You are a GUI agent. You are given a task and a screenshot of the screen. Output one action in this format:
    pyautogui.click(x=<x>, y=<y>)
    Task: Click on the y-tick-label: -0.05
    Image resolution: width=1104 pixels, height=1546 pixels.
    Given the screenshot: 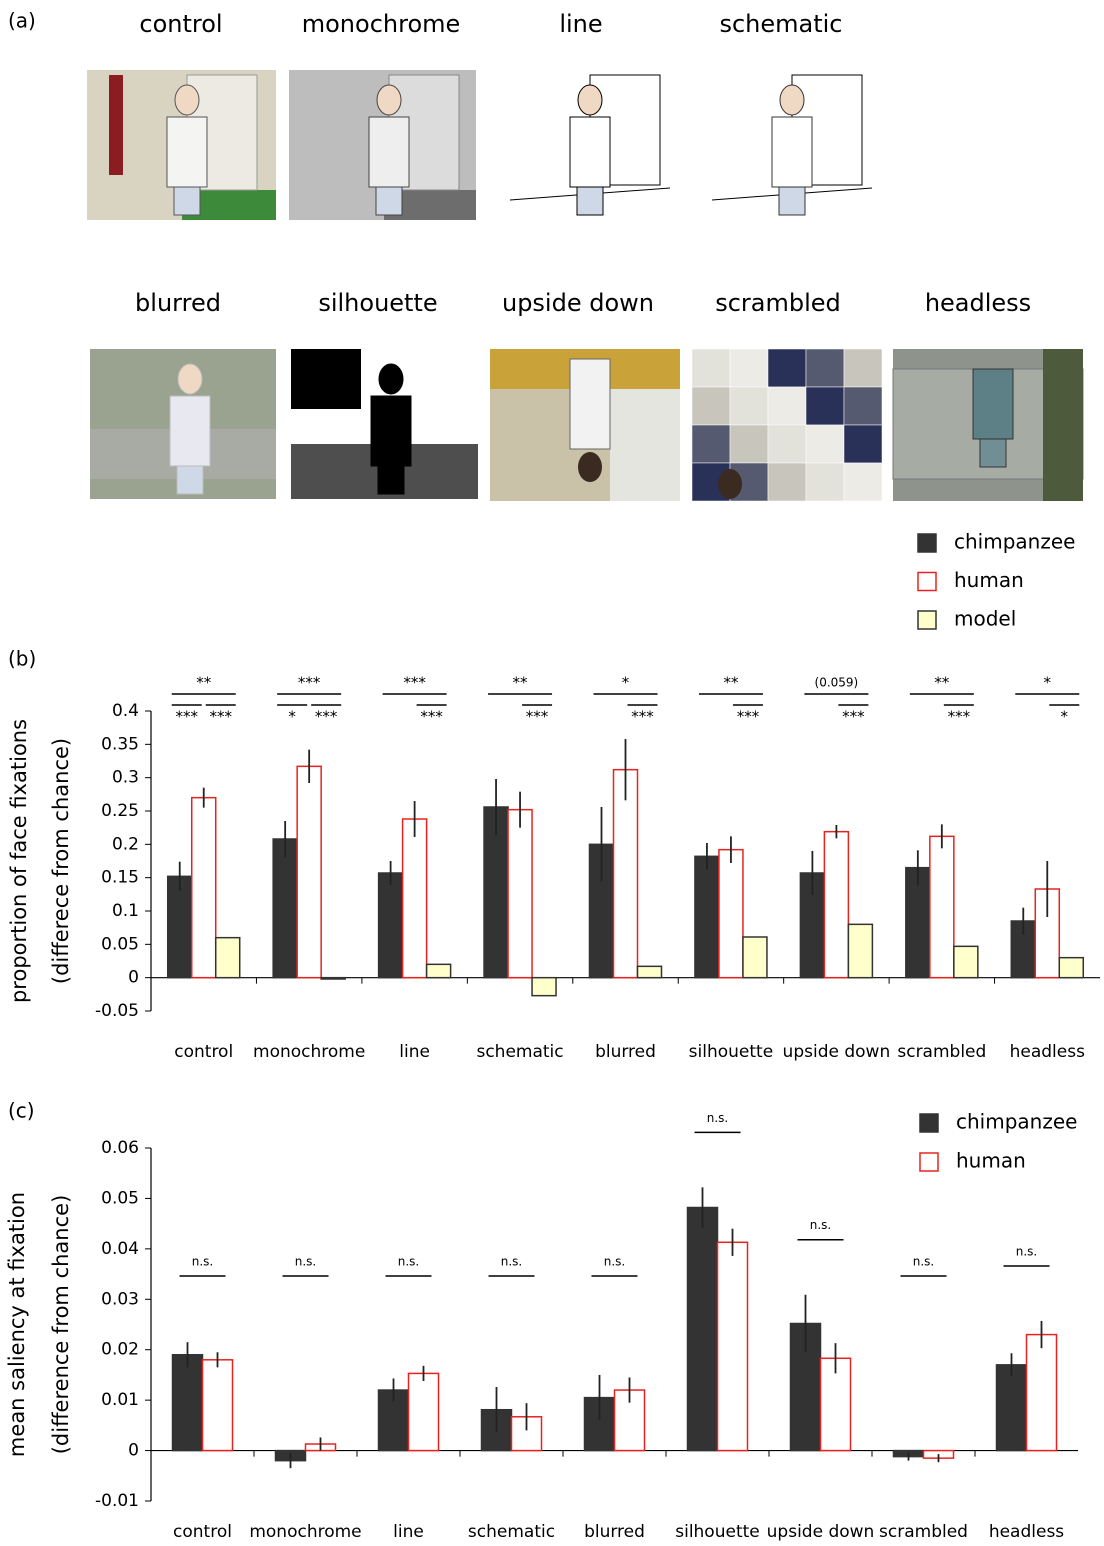 What is the action you would take?
    pyautogui.click(x=117, y=1011)
    